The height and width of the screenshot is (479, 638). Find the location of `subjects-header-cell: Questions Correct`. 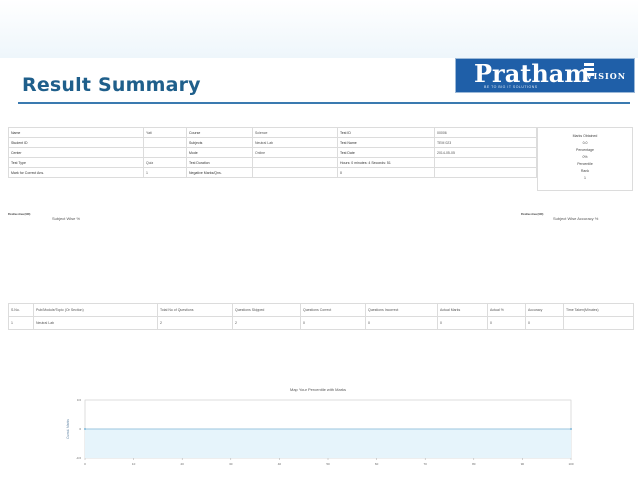

subjects-header-cell: Questions Correct is located at coordinates (333, 310).